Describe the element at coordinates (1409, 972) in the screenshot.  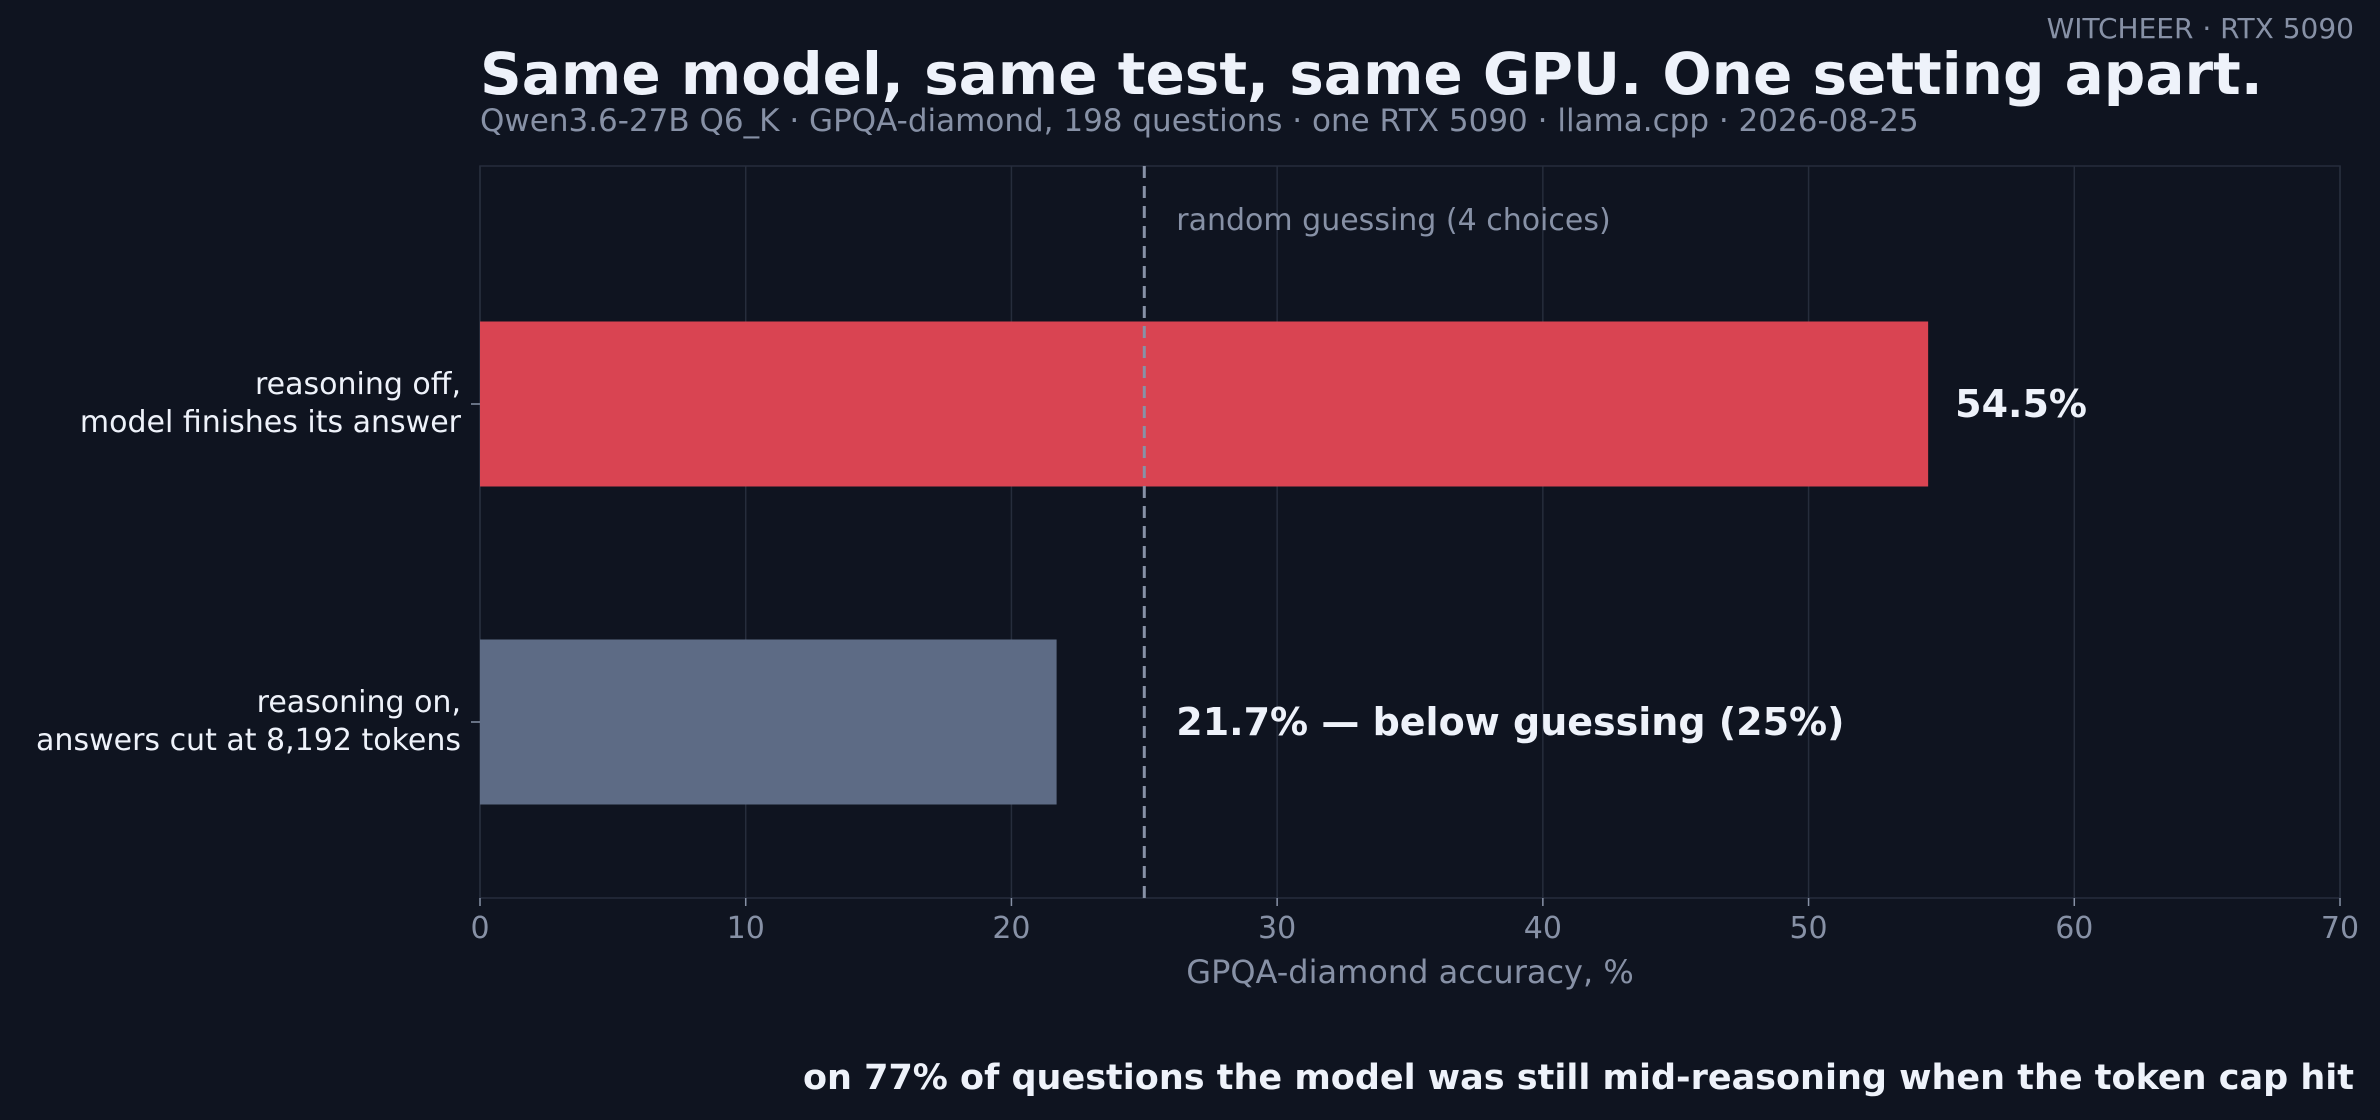
I see `x-axis-label: GPQA-diamond accuracy, %` at that location.